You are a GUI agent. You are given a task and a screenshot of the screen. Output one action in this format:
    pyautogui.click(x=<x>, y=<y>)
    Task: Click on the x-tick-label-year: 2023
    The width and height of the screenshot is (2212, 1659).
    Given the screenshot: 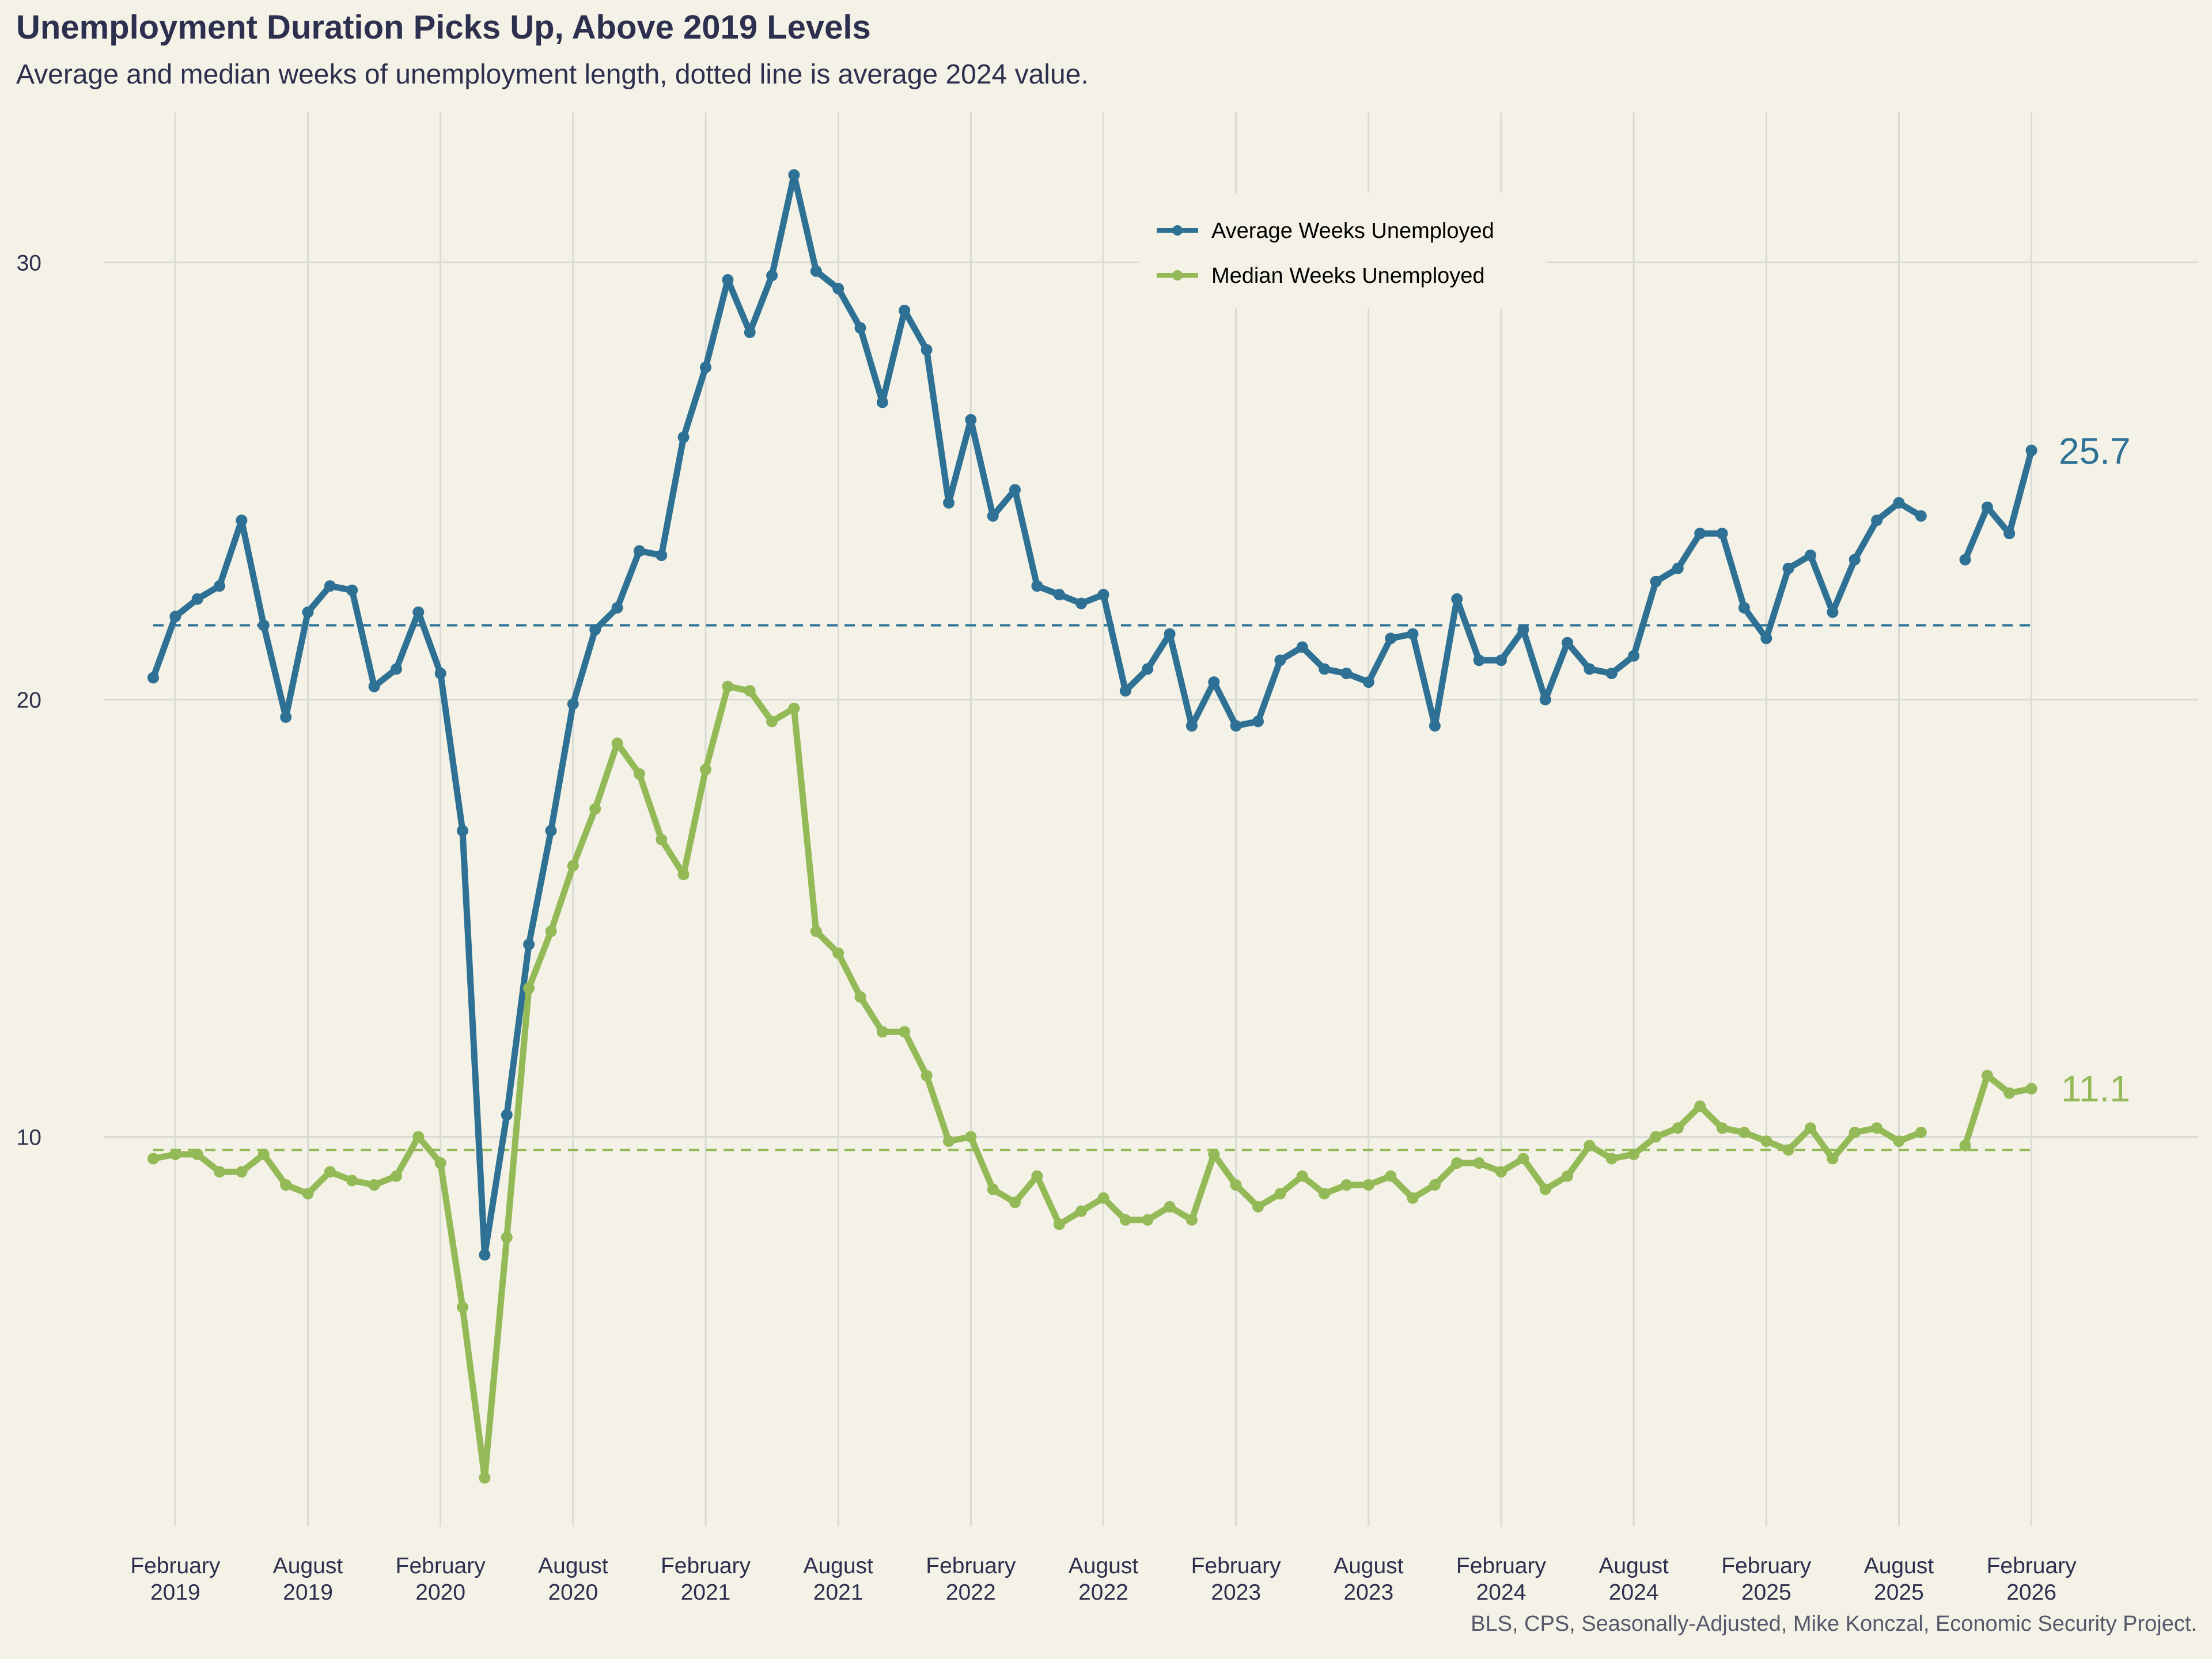 What is the action you would take?
    pyautogui.click(x=1236, y=1592)
    